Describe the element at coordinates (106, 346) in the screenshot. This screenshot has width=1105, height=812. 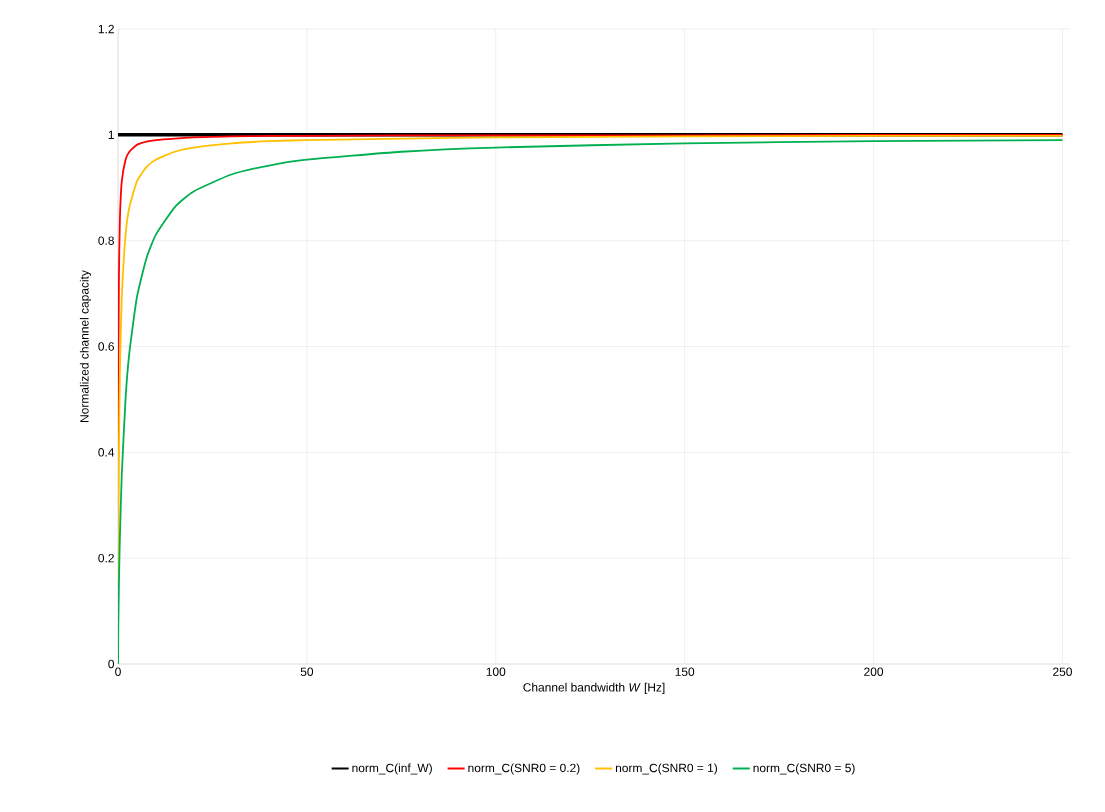
I see `y-tick-label: 0.6` at that location.